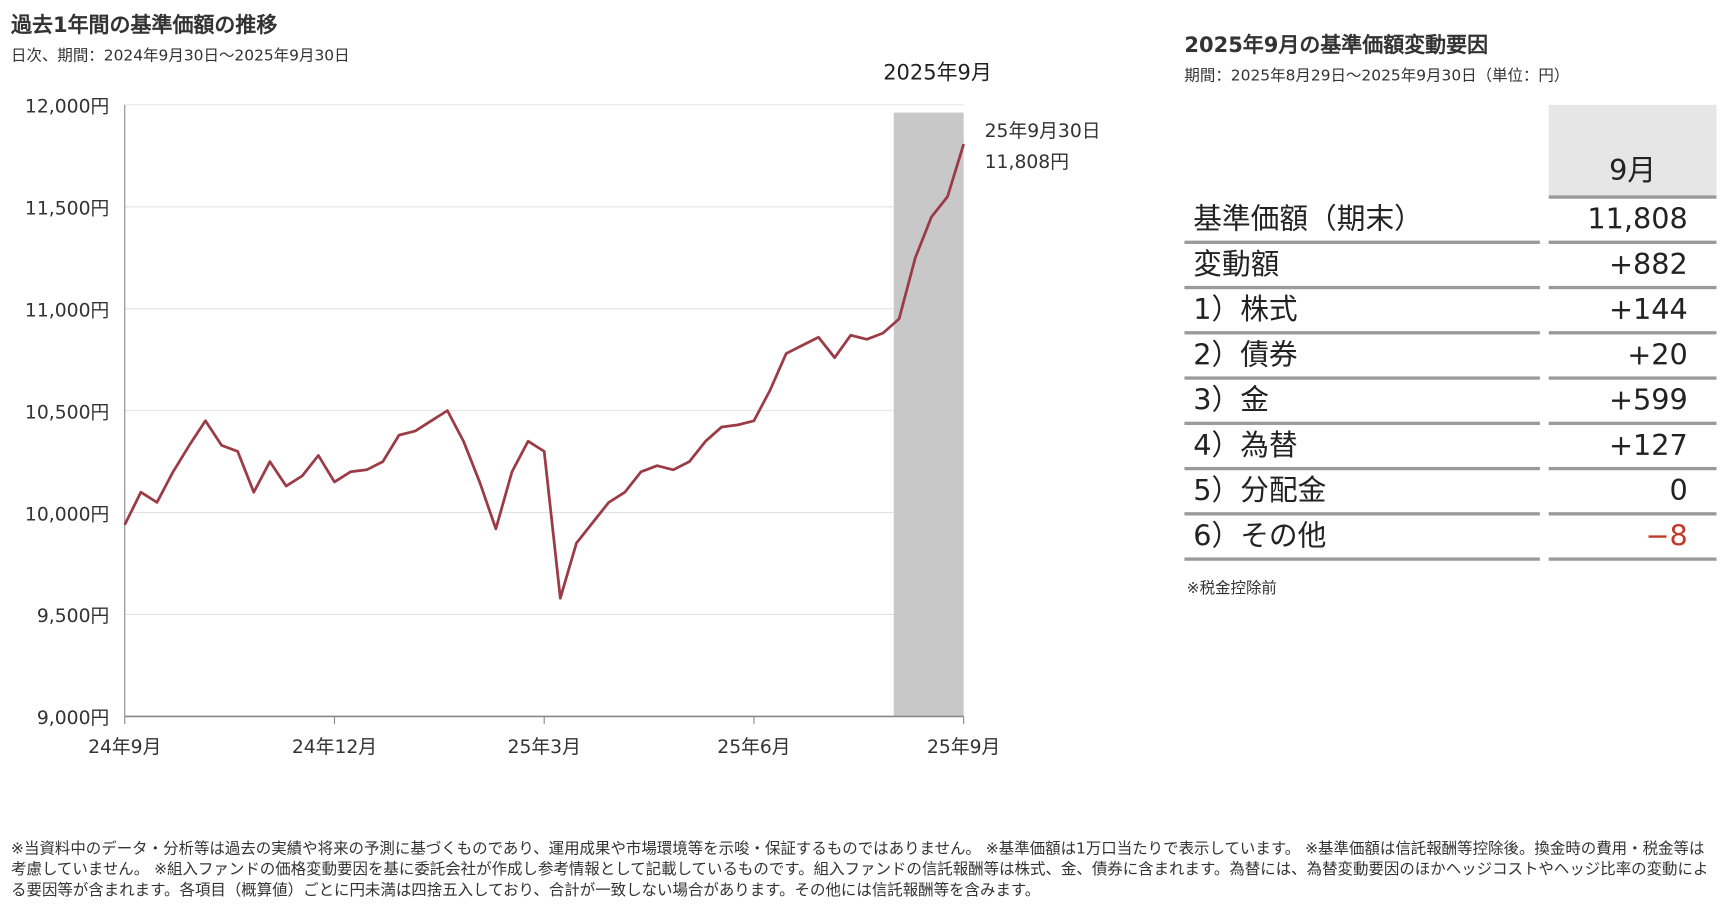 The width and height of the screenshot is (1722, 904). Describe the element at coordinates (1362, 402) in the screenshot. I see `row-label: 3）金` at that location.